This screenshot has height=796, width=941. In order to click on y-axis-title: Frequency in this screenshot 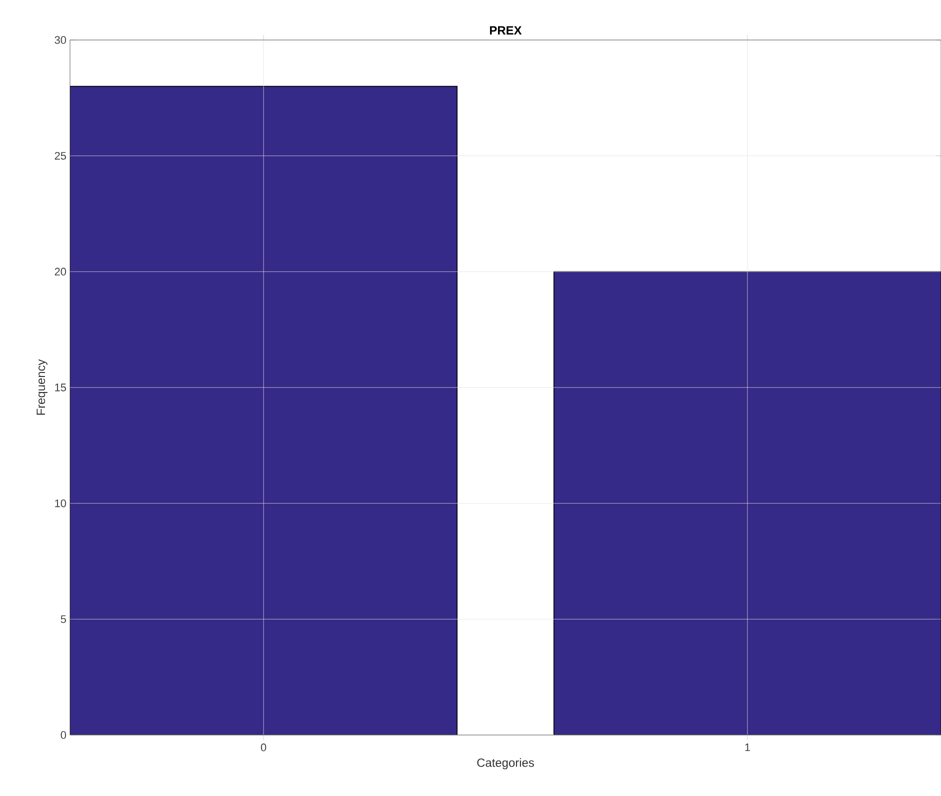, I will do `click(42, 387)`.